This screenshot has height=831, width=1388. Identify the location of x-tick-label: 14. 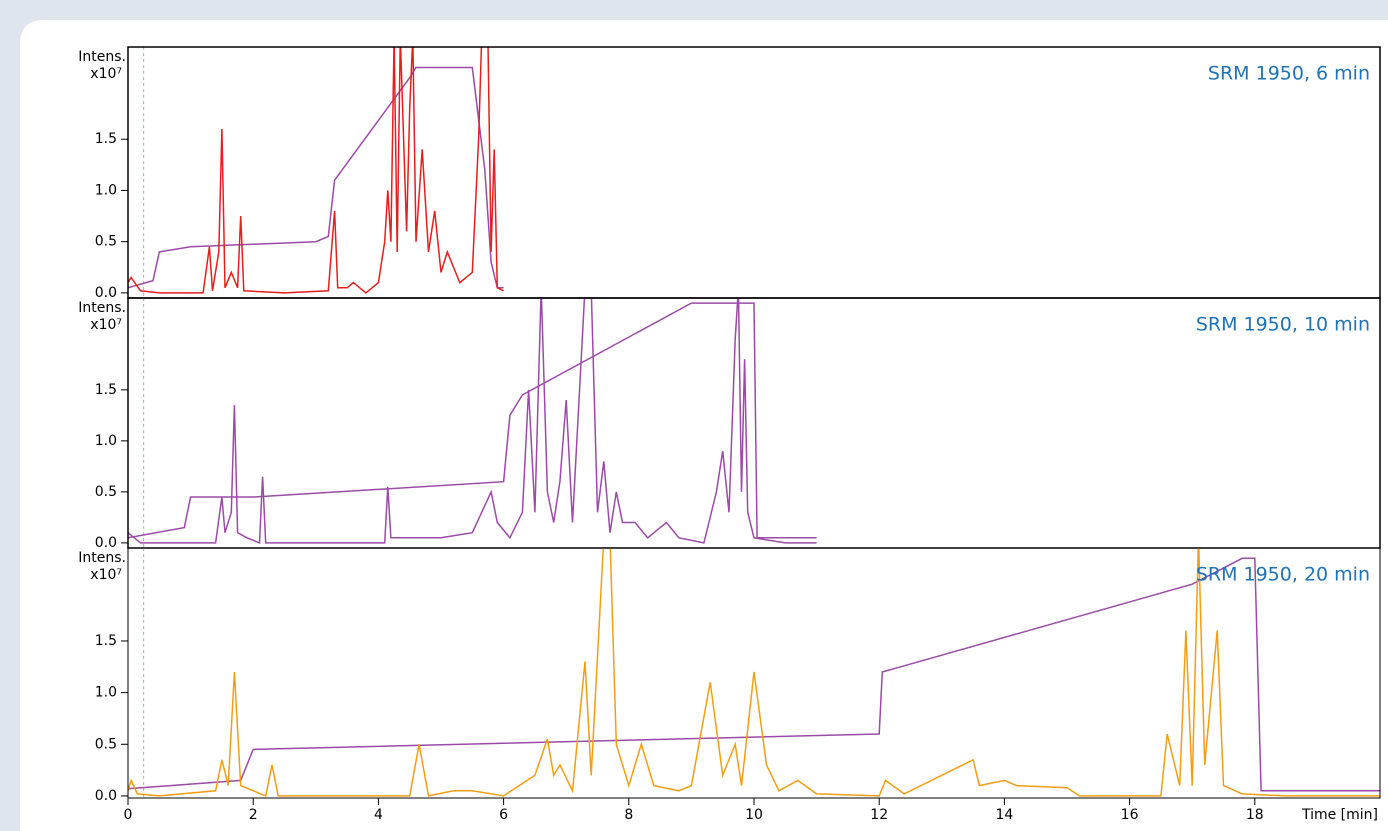
(1004, 815).